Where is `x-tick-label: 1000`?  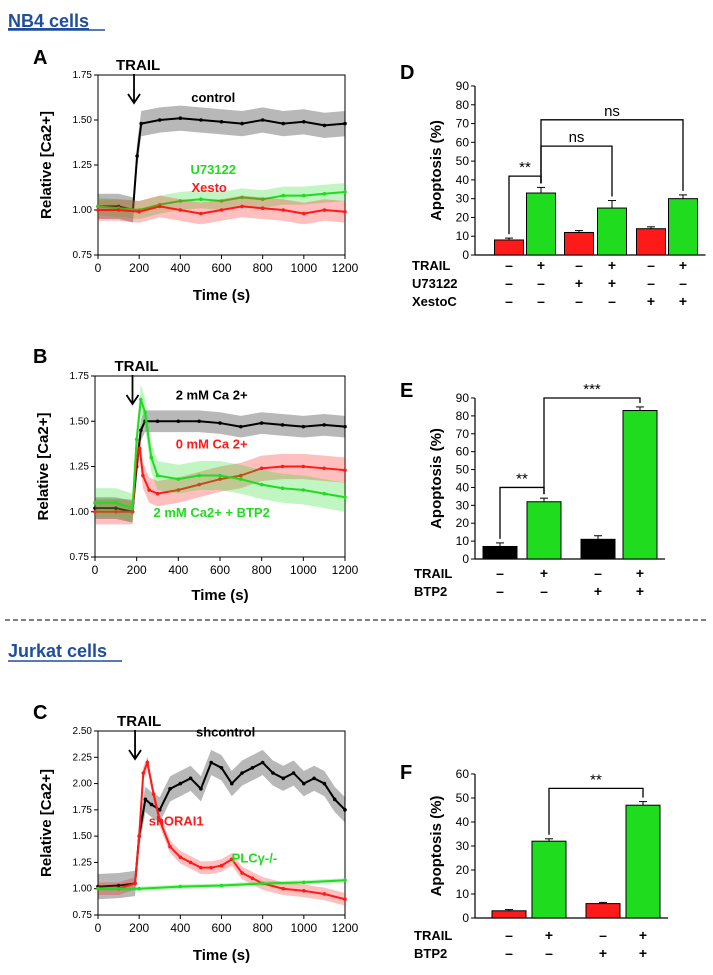 x-tick-label: 1000 is located at coordinates (303, 928).